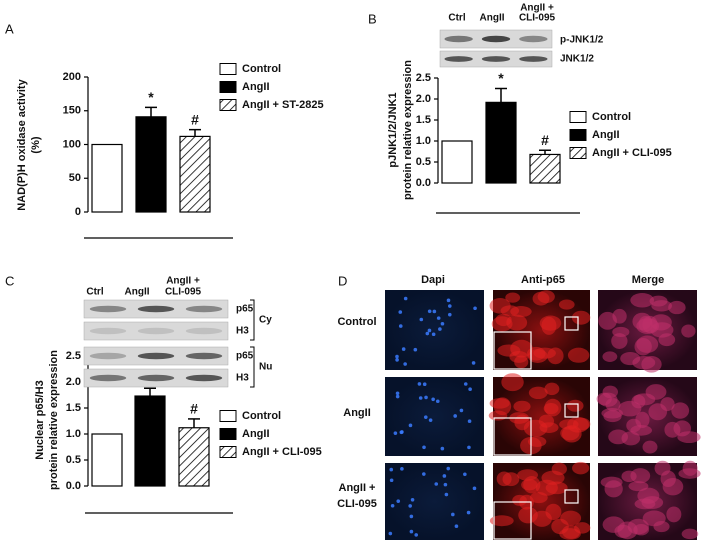 The width and height of the screenshot is (709, 540). Describe the element at coordinates (252, 367) in the screenshot. I see `bracket` at that location.